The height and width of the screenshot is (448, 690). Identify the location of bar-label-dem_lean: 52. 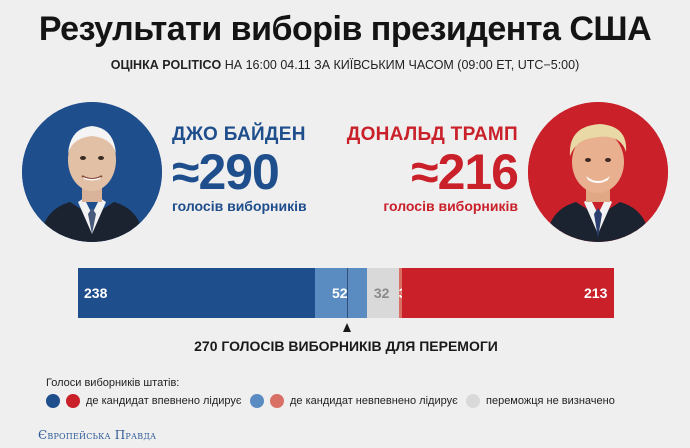
(340, 293).